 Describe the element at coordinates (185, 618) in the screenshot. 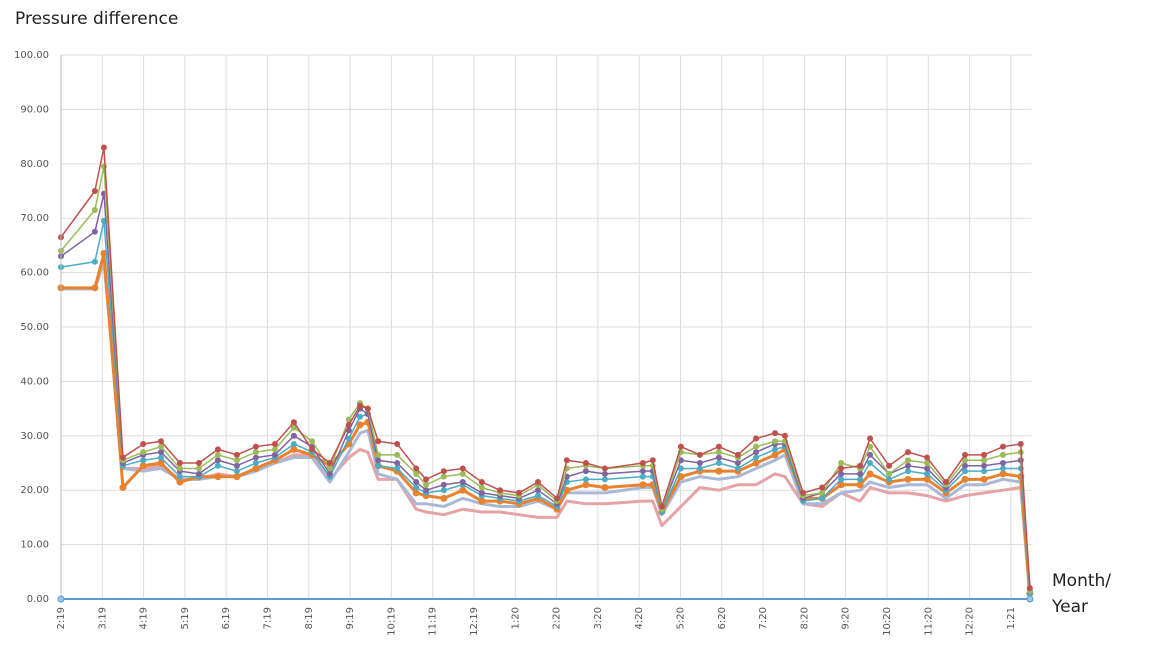

I see `x-tick-label: 5:19` at that location.